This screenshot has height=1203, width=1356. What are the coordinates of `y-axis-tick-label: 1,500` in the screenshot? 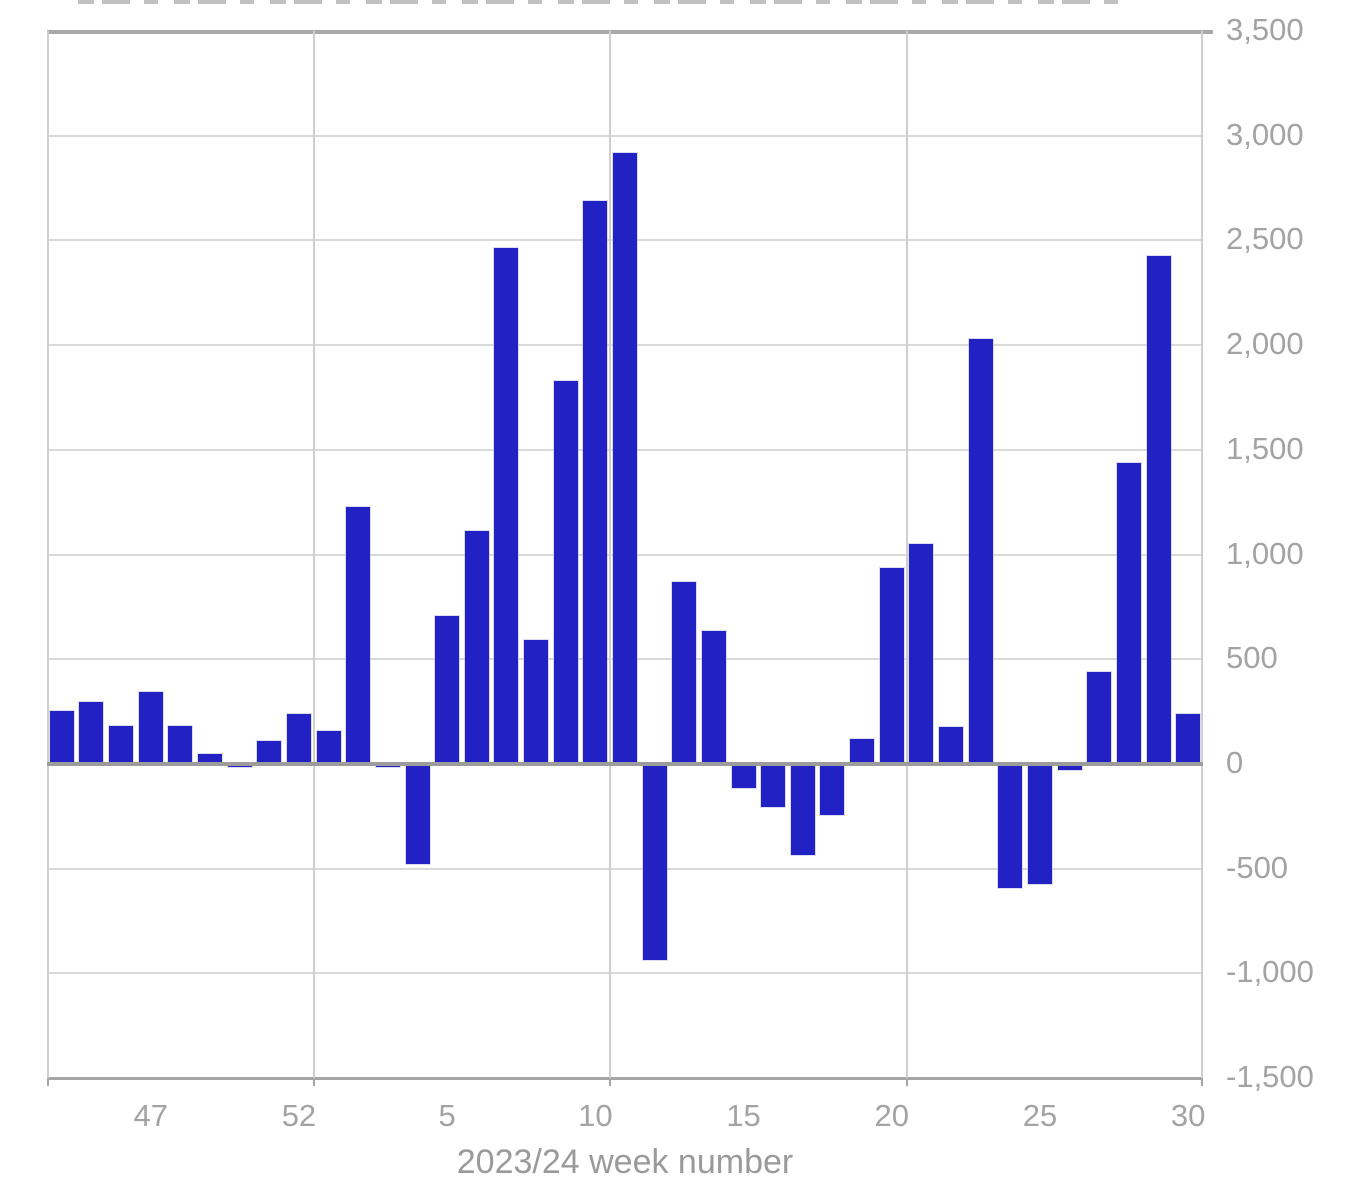 It's located at (1265, 448).